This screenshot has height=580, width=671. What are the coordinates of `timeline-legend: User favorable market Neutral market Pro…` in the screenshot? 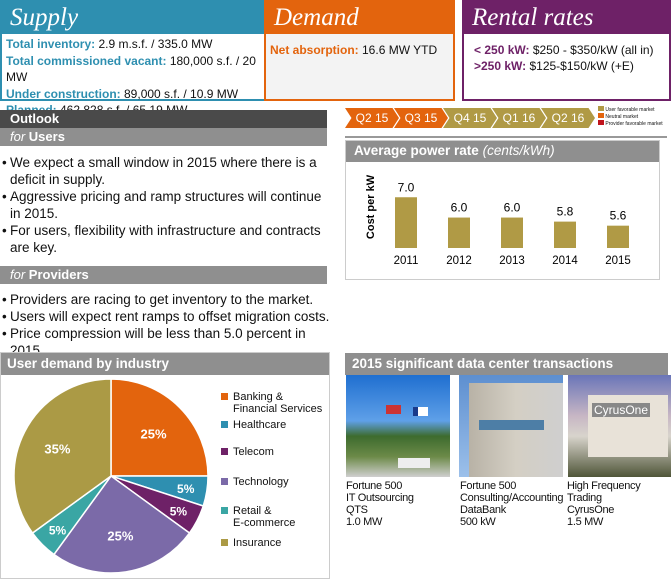 It's located at (630, 116).